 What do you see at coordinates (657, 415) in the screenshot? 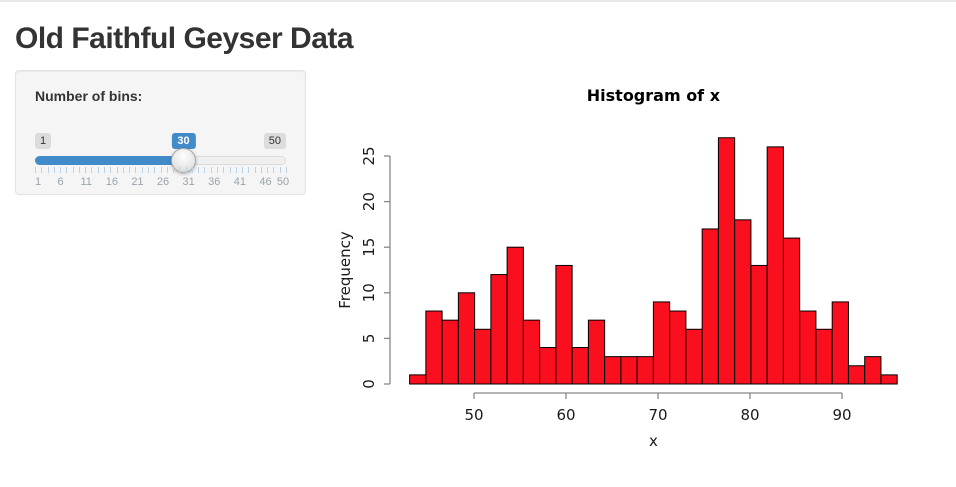
I see `x-axis-tick-label: 70` at bounding box center [657, 415].